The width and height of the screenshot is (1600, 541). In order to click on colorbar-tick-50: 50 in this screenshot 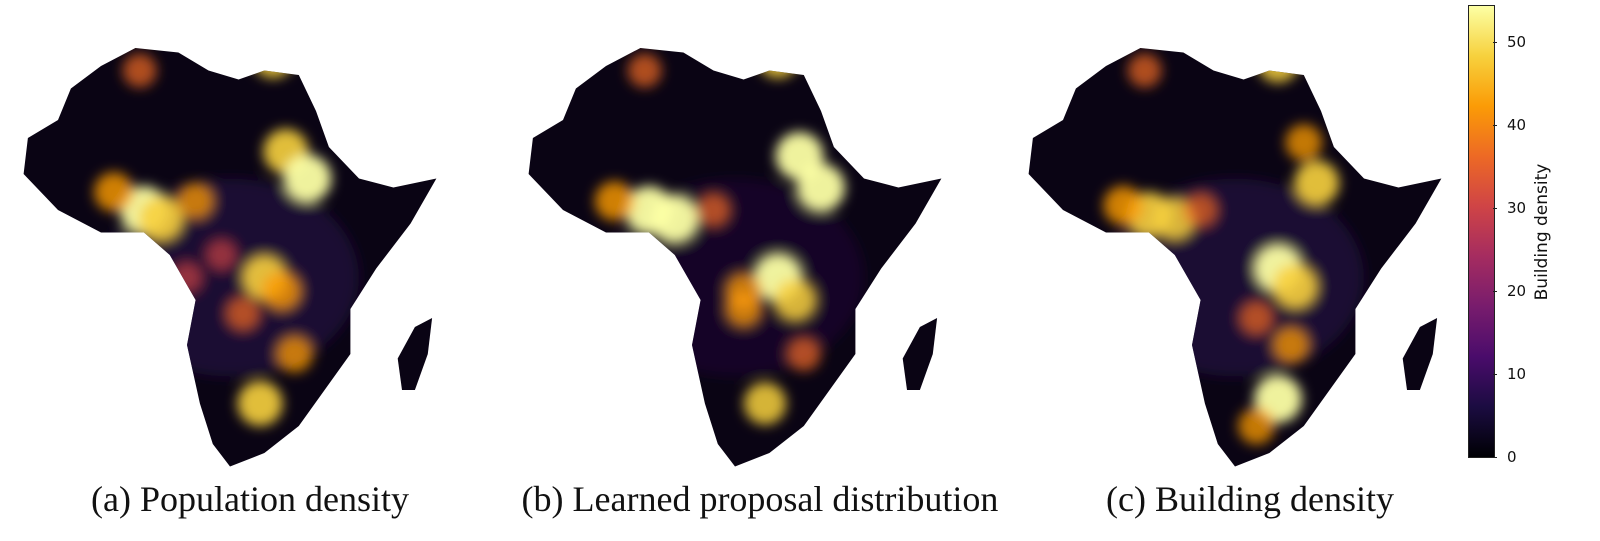, I will do `click(1509, 42)`.